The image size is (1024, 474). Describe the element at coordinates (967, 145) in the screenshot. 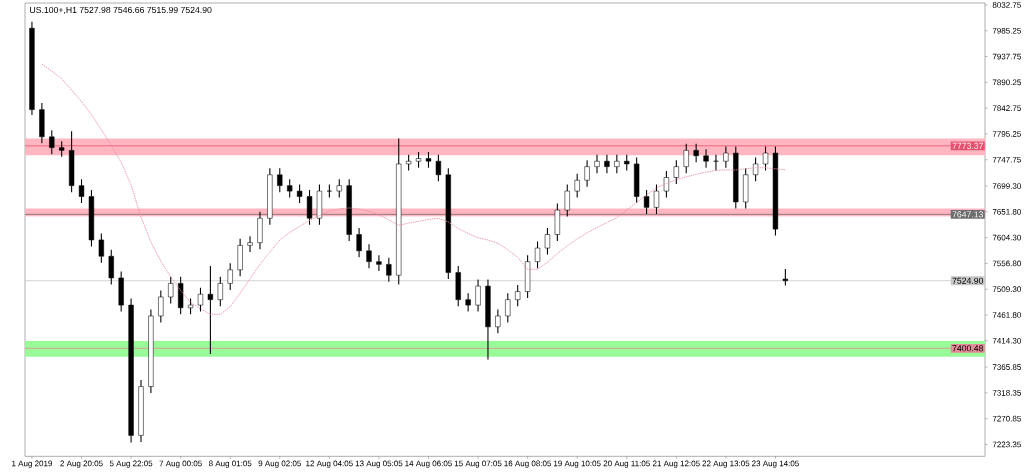

I see `ref-line-label: 7773.37` at that location.